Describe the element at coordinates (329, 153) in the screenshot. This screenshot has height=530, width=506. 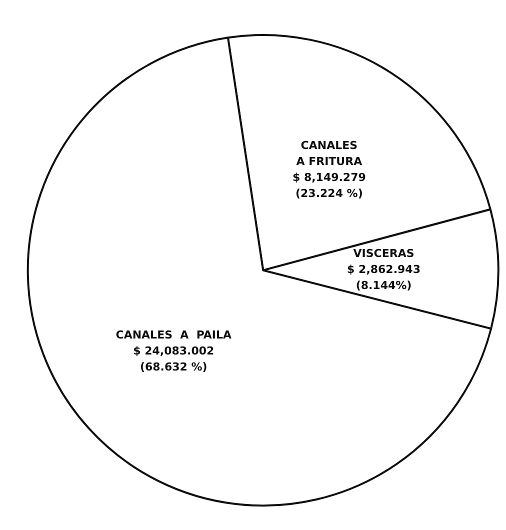
I see `slice-label: CANALES A FRITURA` at that location.